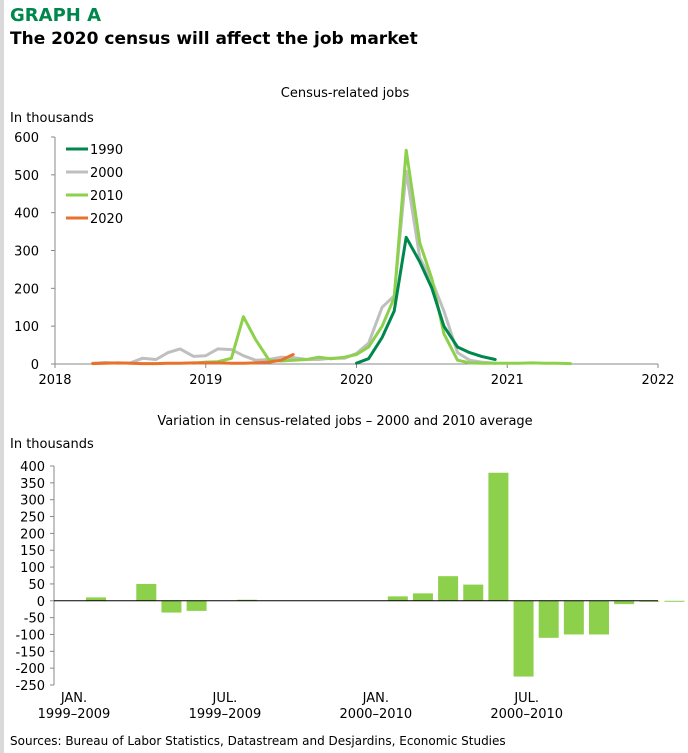  Describe the element at coordinates (205, 380) in the screenshot. I see `x-tick-label: 2019` at that location.